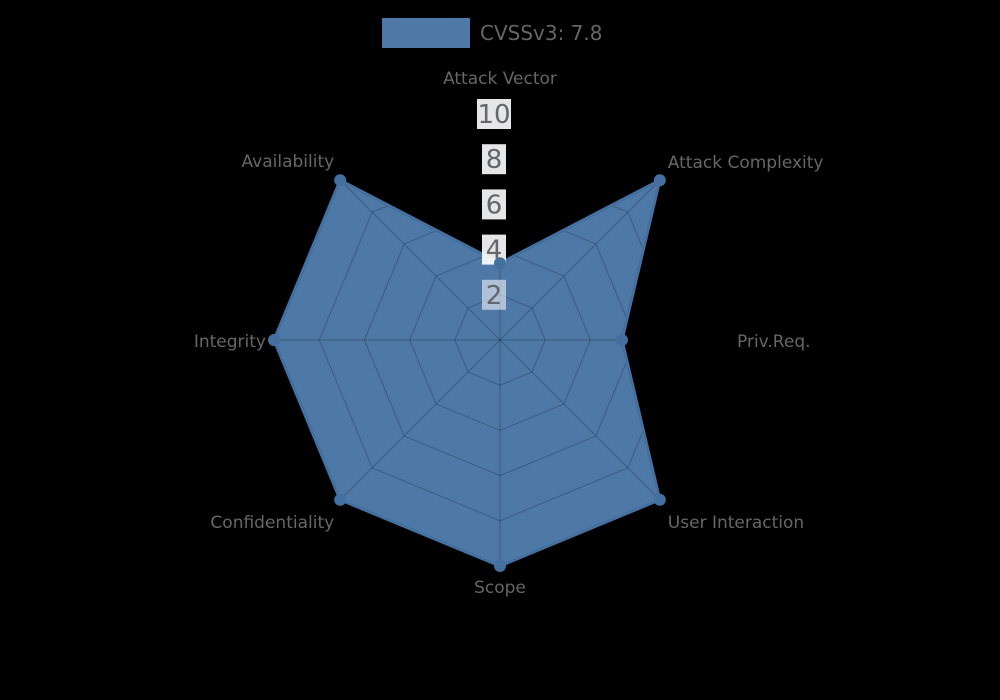  What do you see at coordinates (746, 163) in the screenshot?
I see `axis-label-attack-complexity: Attack Complexity` at bounding box center [746, 163].